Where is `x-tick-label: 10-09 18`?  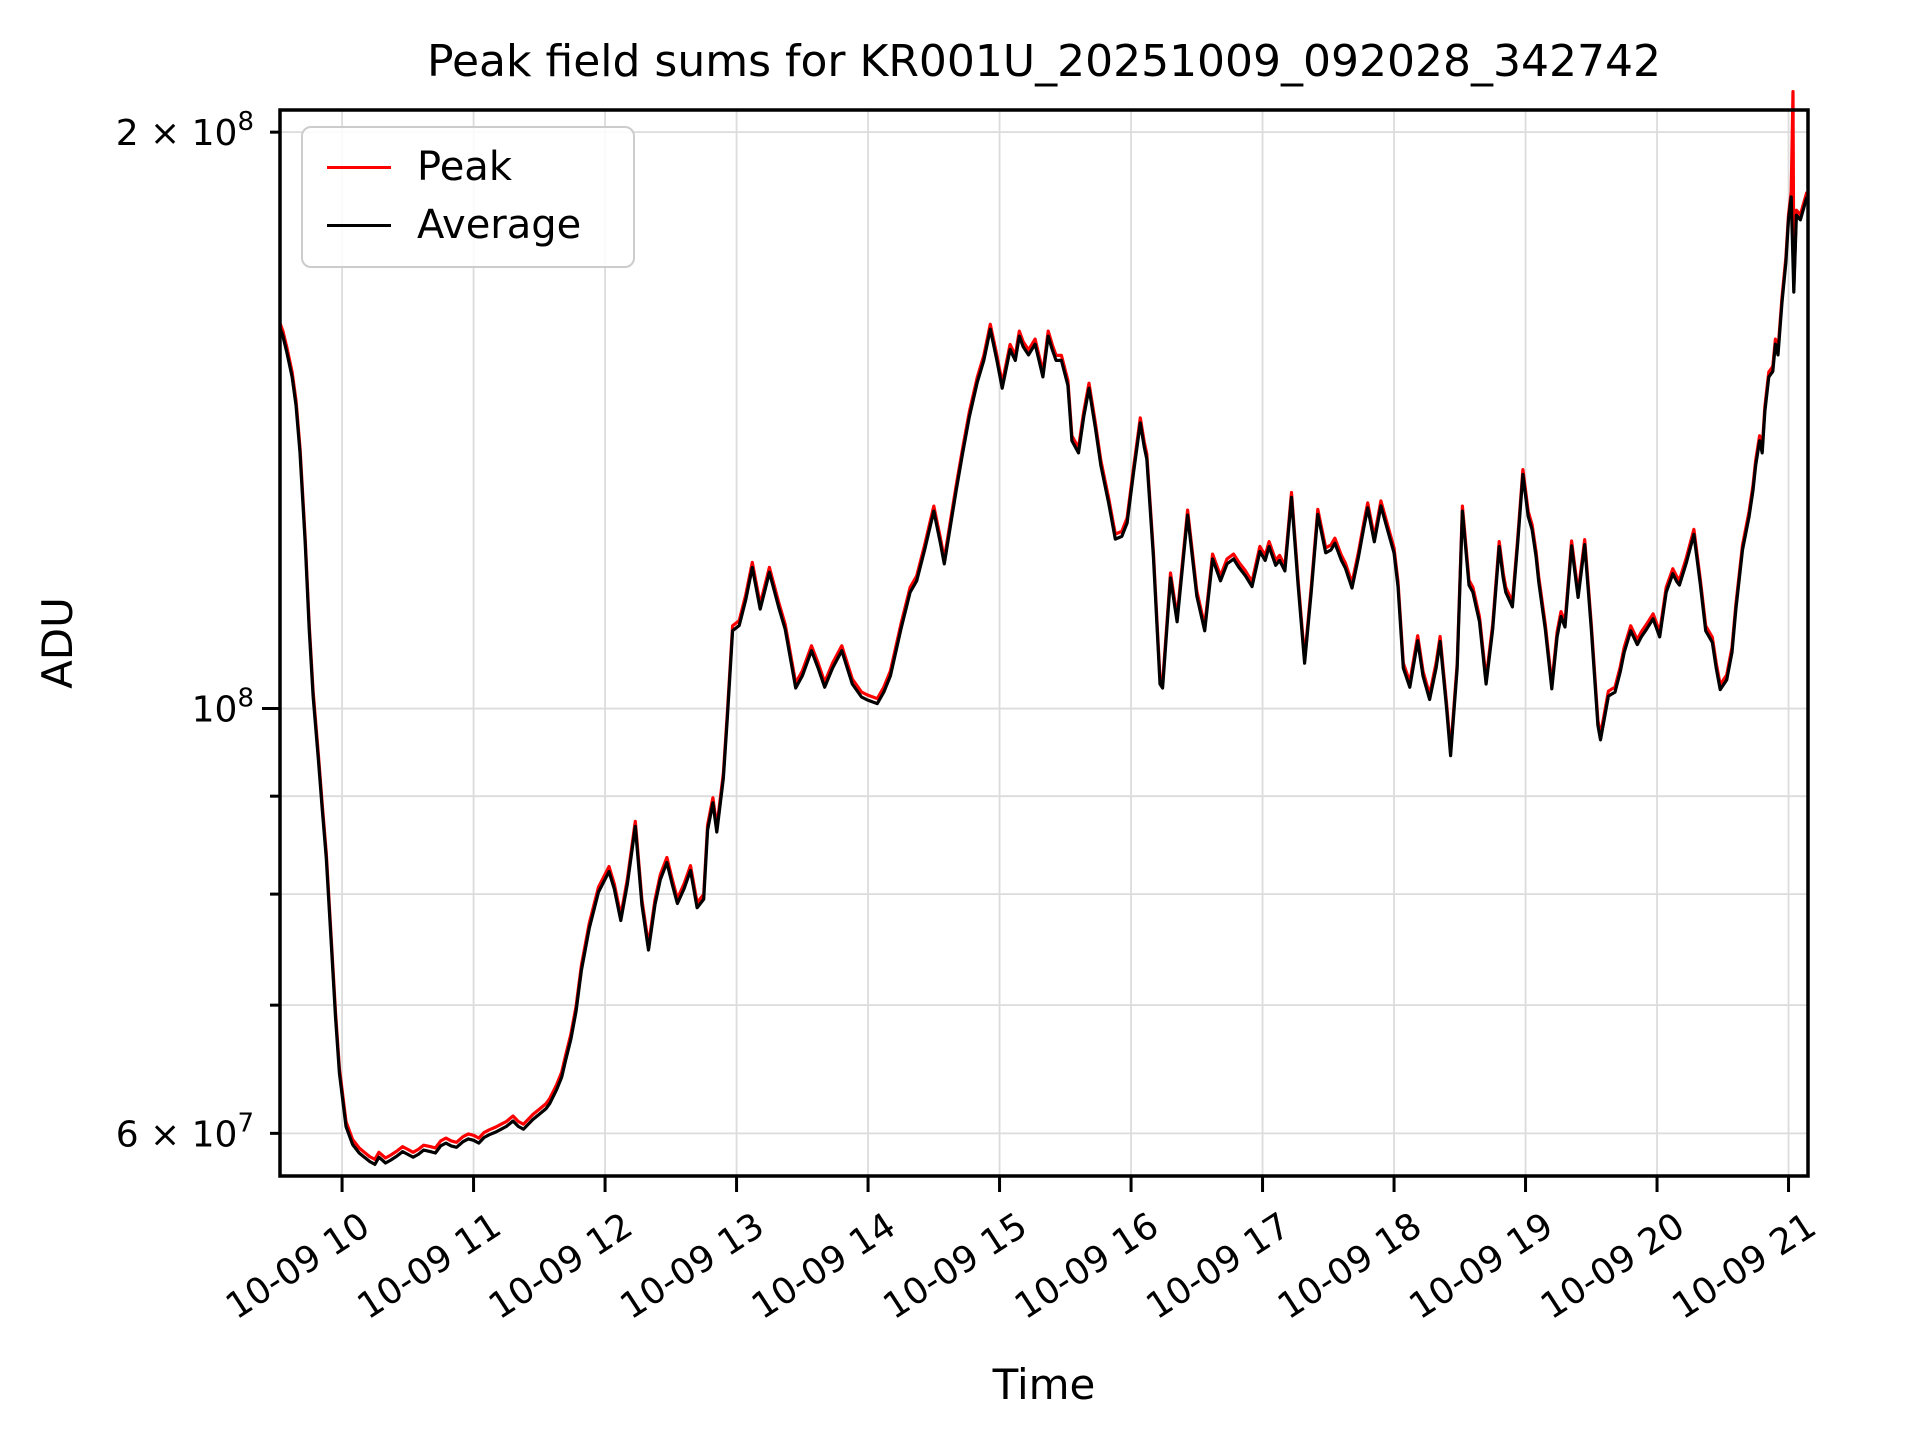 x-tick-label: 10-09 18 is located at coordinates (1350, 1266).